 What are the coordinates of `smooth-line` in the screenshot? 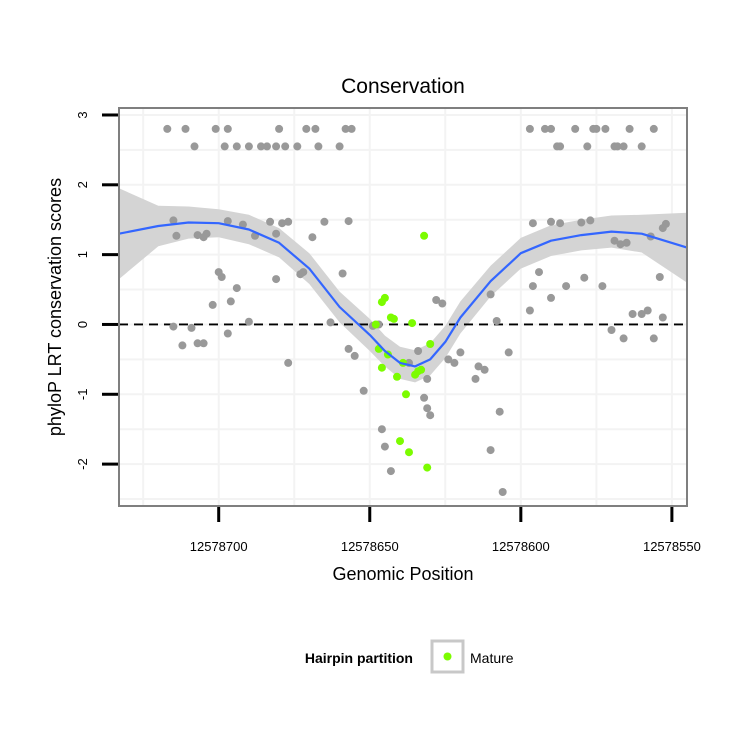 It's located at (403, 294).